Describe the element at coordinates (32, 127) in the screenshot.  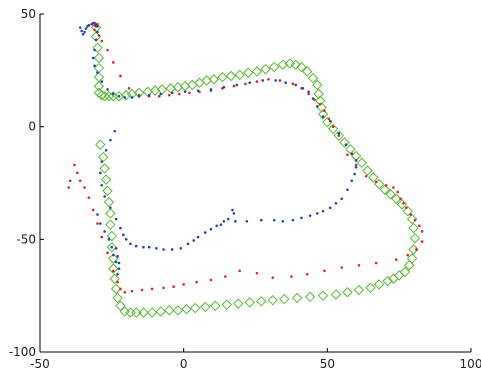
I see `y-tick-label: 0` at that location.